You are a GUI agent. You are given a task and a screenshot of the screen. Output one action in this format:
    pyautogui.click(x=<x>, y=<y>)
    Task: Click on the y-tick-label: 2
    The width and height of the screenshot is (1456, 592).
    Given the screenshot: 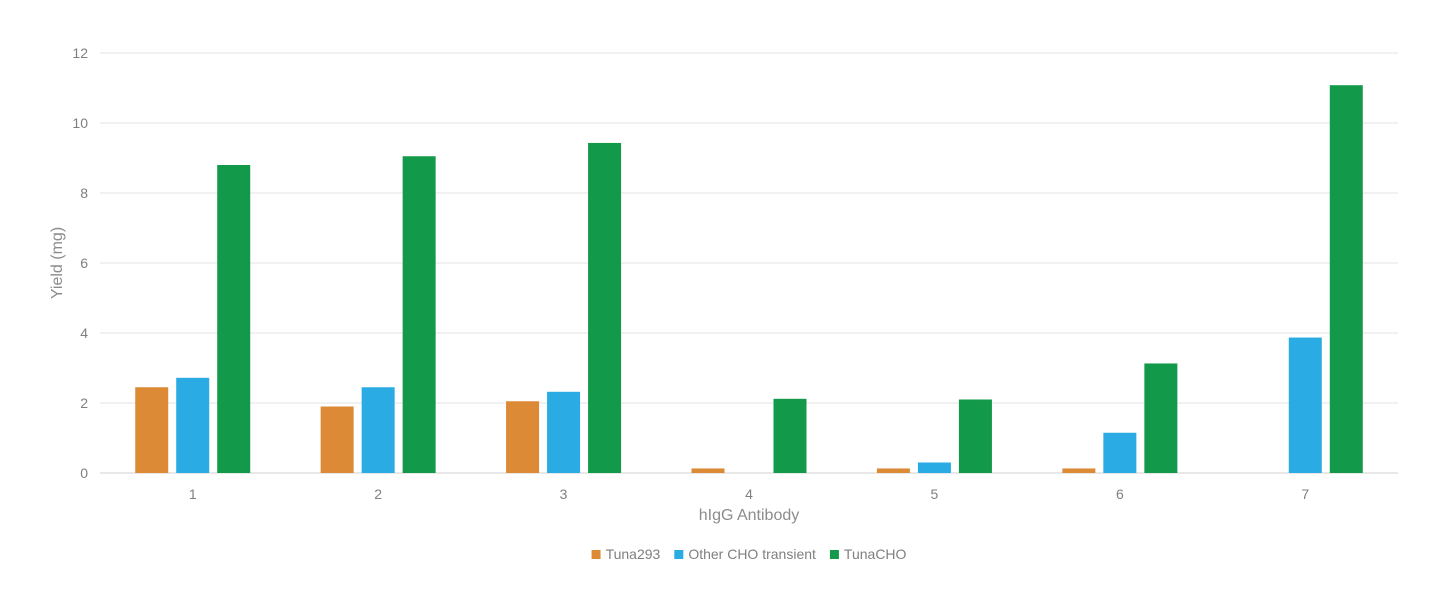 What is the action you would take?
    pyautogui.click(x=84, y=403)
    